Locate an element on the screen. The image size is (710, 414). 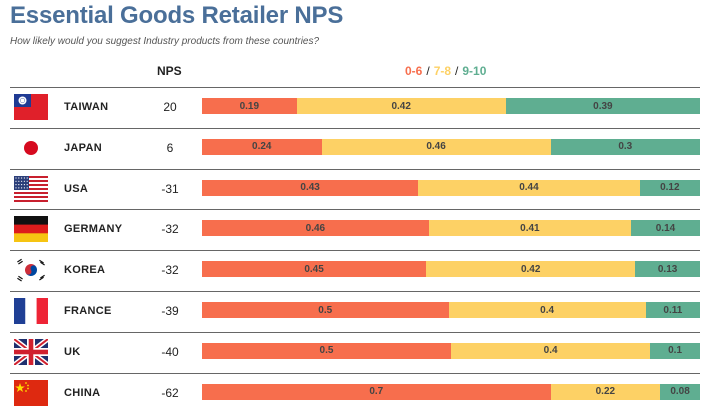
data-label: 0.22 is located at coordinates (605, 392).